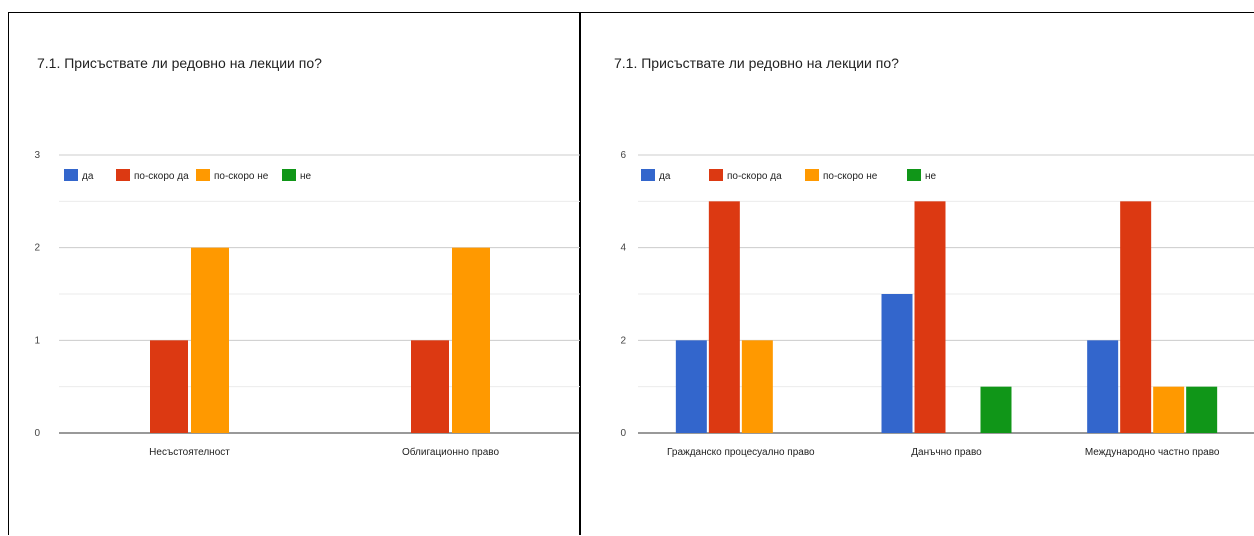 Image resolution: width=1254 pixels, height=536 pixels. I want to click on chart-1-legend-label: по-скоро не, so click(241, 176).